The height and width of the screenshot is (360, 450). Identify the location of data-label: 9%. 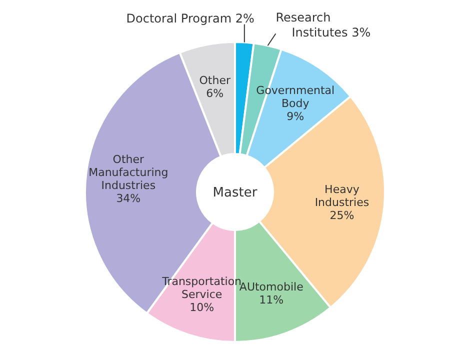
(295, 116).